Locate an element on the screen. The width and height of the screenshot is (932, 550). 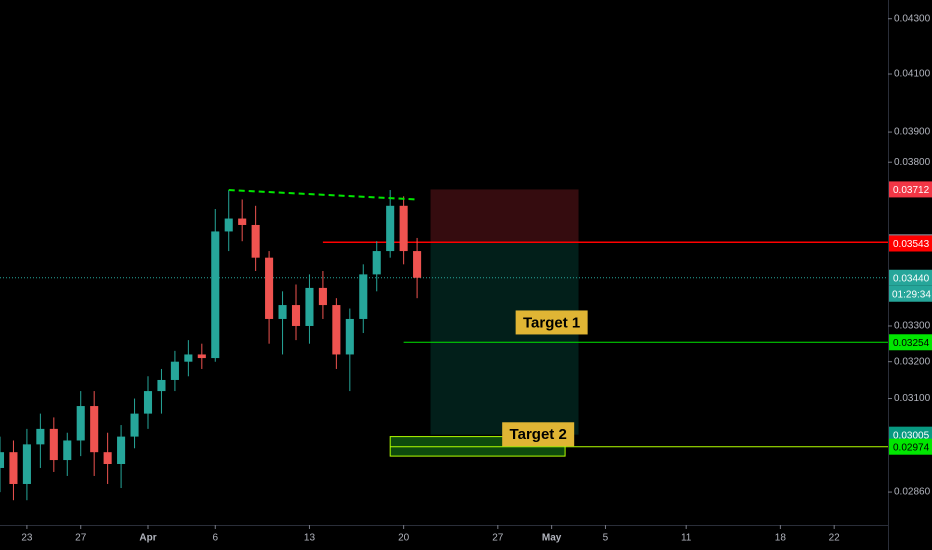
price-tag-label: 0.03005 is located at coordinates (911, 435).